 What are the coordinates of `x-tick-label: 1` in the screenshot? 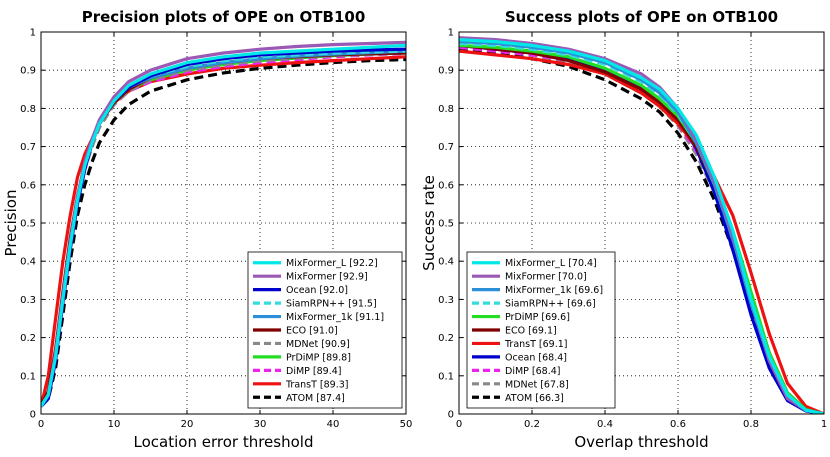 It's located at (824, 424).